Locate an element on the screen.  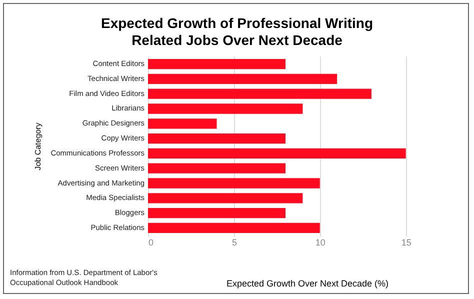
x-axis-title: Expected Growth Over Next Decade (%) is located at coordinates (307, 283).